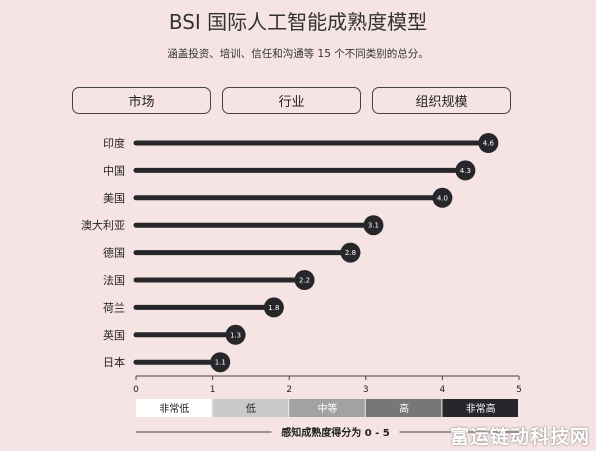 The height and width of the screenshot is (451, 596). I want to click on tab-organization-size: 组织规模, so click(441, 100).